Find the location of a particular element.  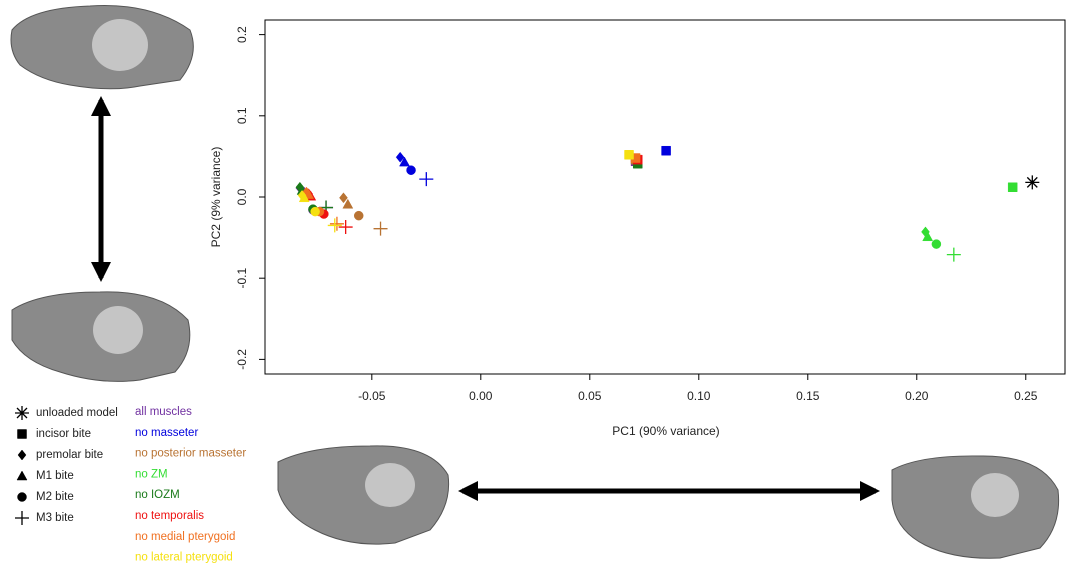

legend-label: no IOZM is located at coordinates (157, 495).